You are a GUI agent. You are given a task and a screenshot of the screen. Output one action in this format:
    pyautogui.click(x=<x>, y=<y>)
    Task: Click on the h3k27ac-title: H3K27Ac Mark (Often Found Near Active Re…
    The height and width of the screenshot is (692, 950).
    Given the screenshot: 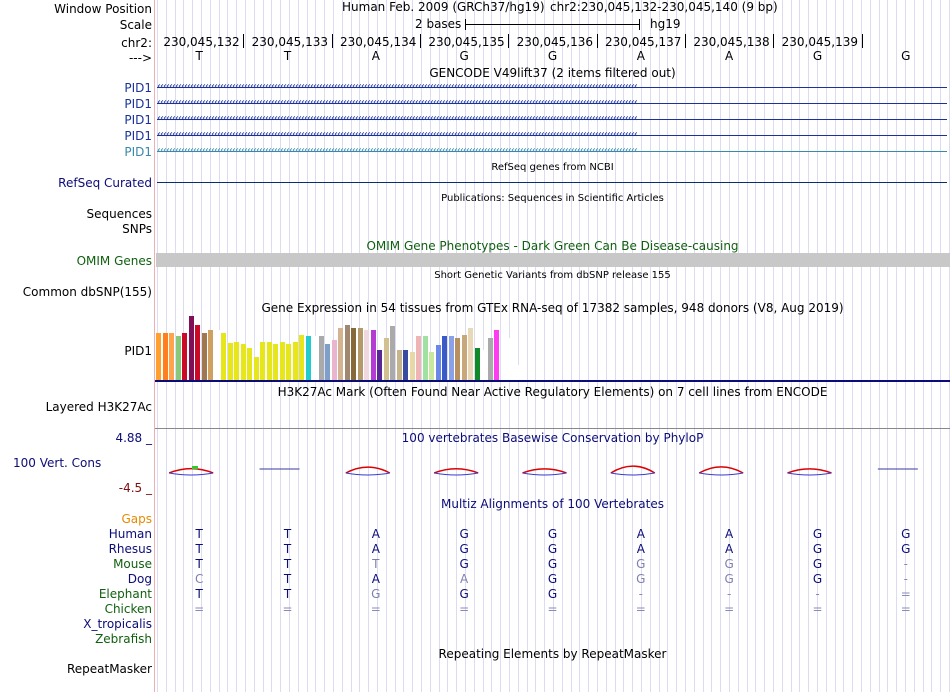 What is the action you would take?
    pyautogui.click(x=552, y=392)
    